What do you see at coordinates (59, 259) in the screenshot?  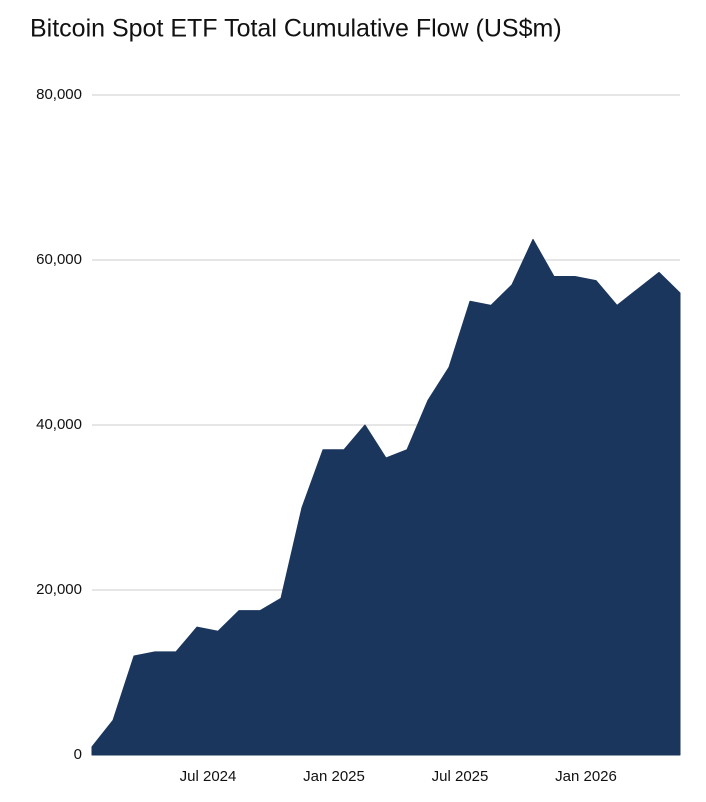 I see `y-tick-label: 60,000` at bounding box center [59, 259].